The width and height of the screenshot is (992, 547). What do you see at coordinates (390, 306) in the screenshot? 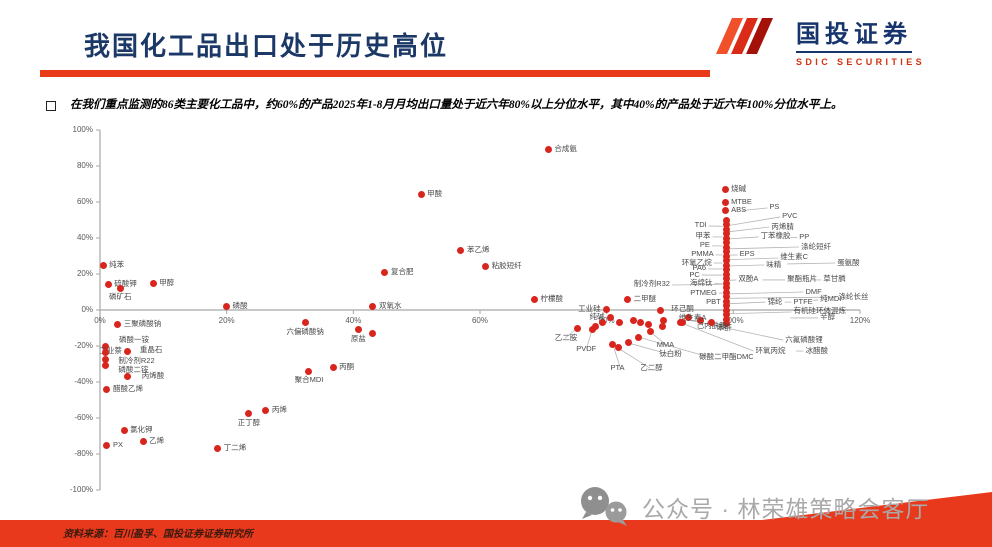
I see `data-point-label: 双氧水` at bounding box center [390, 306].